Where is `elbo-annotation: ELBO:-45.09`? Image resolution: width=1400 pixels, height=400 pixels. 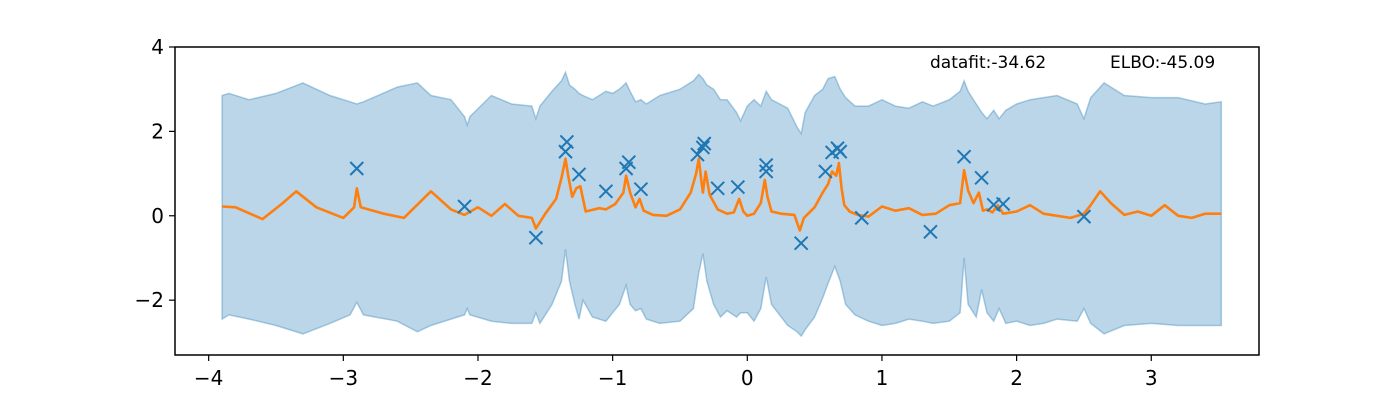 elbo-annotation: ELBO:-45.09 is located at coordinates (1162, 63).